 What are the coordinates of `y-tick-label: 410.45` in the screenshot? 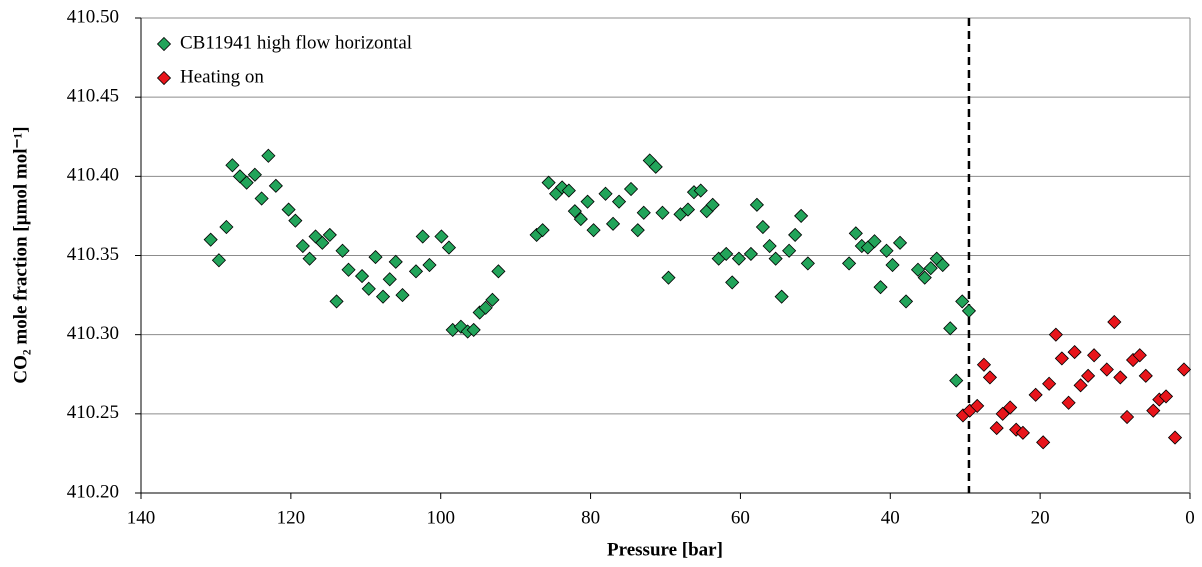 It's located at (93, 96).